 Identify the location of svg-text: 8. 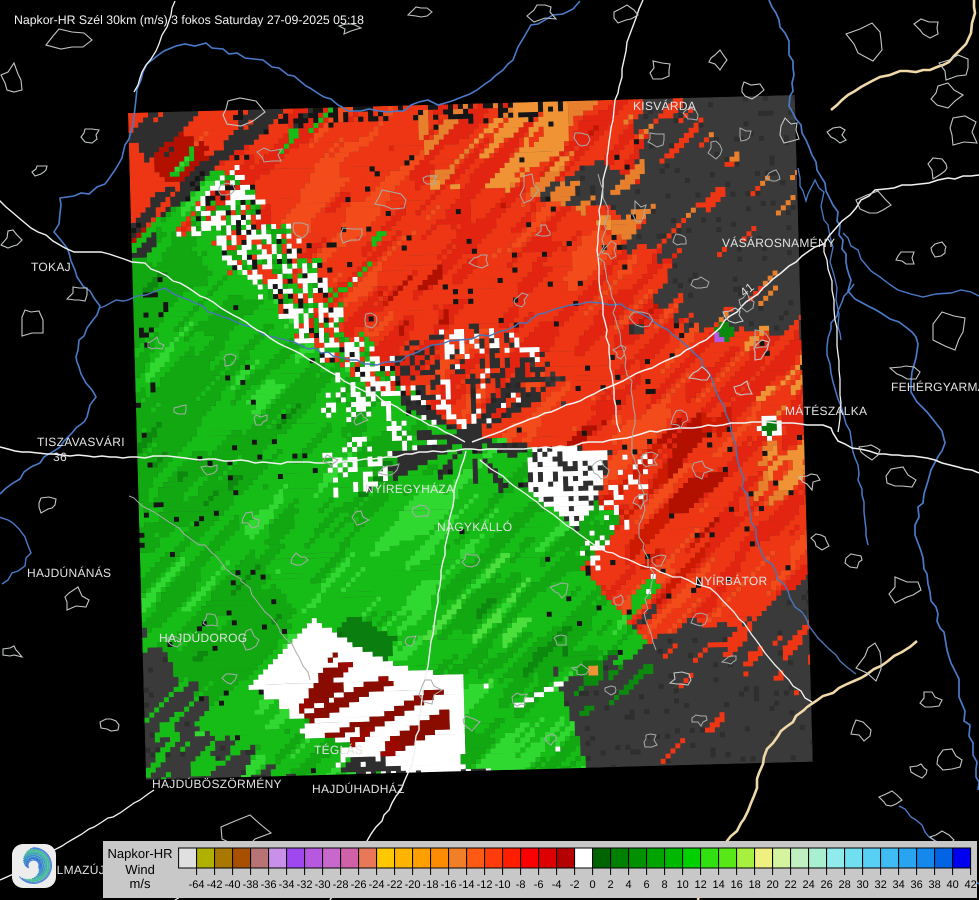
(665, 885).